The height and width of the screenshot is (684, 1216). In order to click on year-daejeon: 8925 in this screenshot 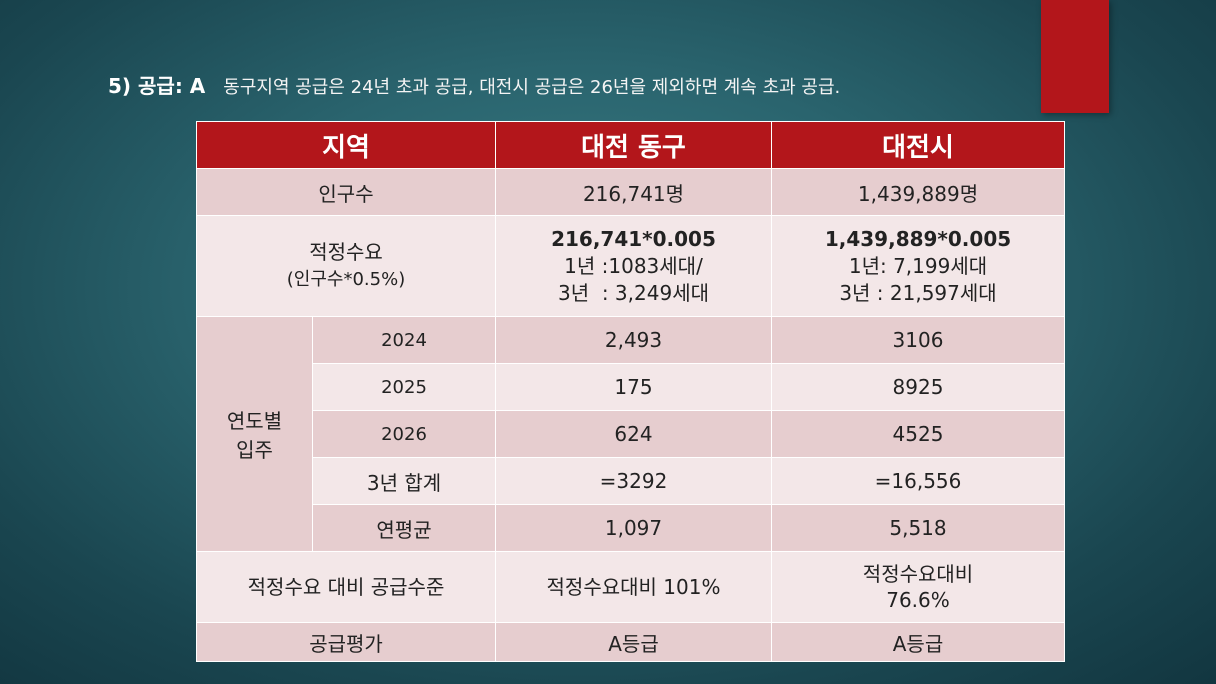, I will do `click(918, 387)`.